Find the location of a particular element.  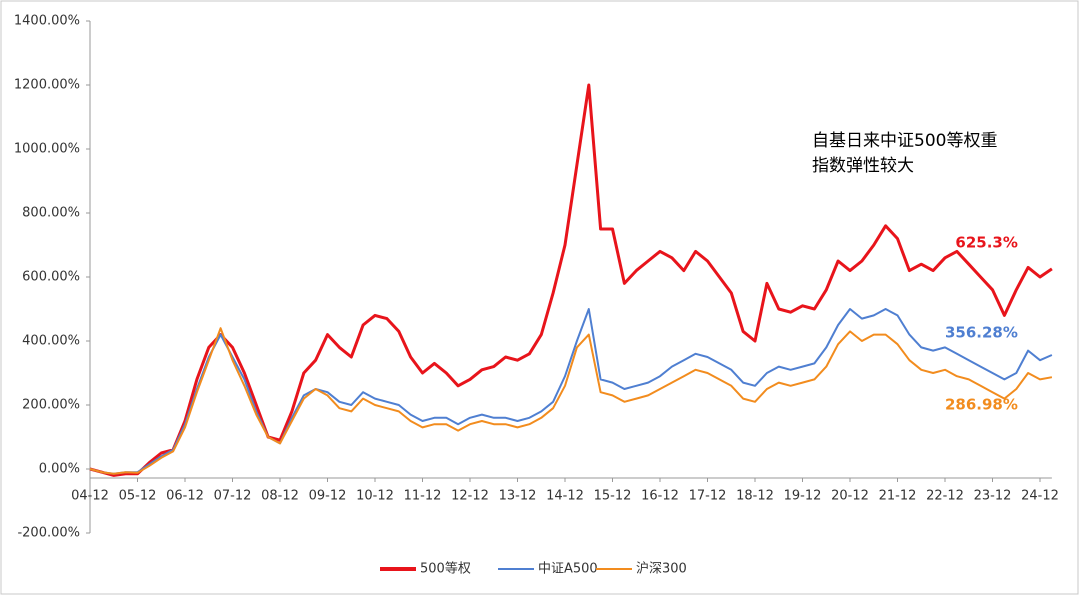

legend-label: 500等权 is located at coordinates (445, 569).